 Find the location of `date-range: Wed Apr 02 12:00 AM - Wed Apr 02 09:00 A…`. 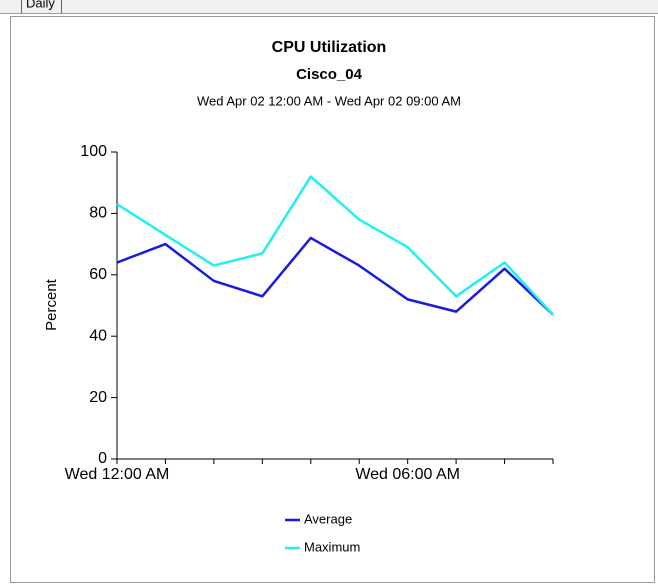

date-range: Wed Apr 02 12:00 AM - Wed Apr 02 09:00 A… is located at coordinates (329, 100).